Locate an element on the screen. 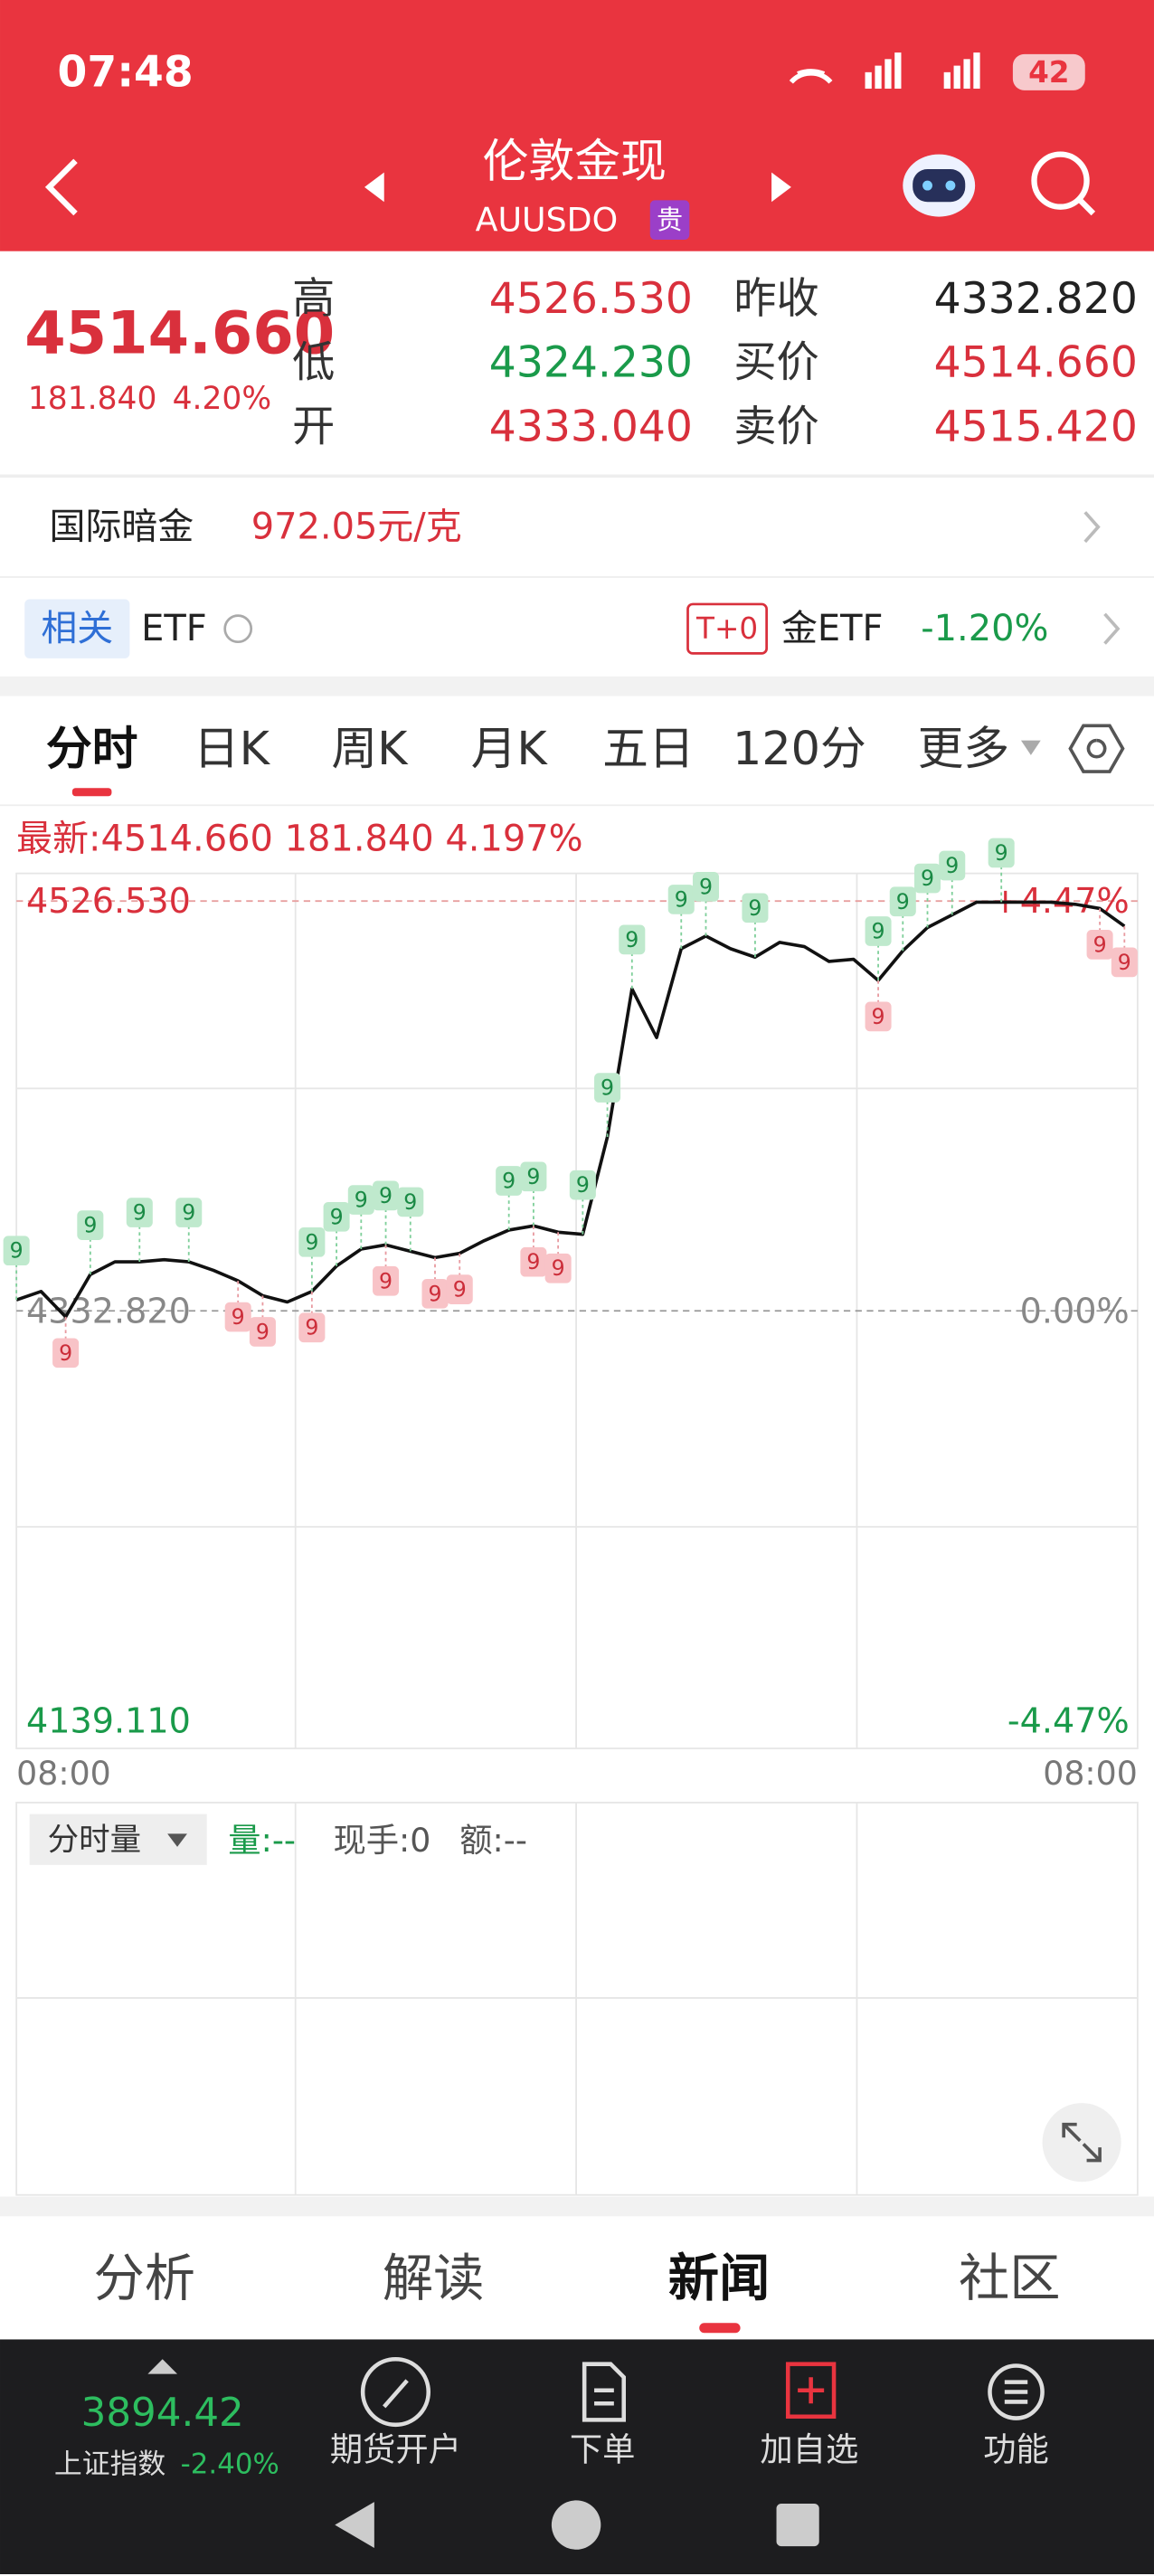 This screenshot has width=1154, height=2576. bar-icons is located at coordinates (702, 2392).